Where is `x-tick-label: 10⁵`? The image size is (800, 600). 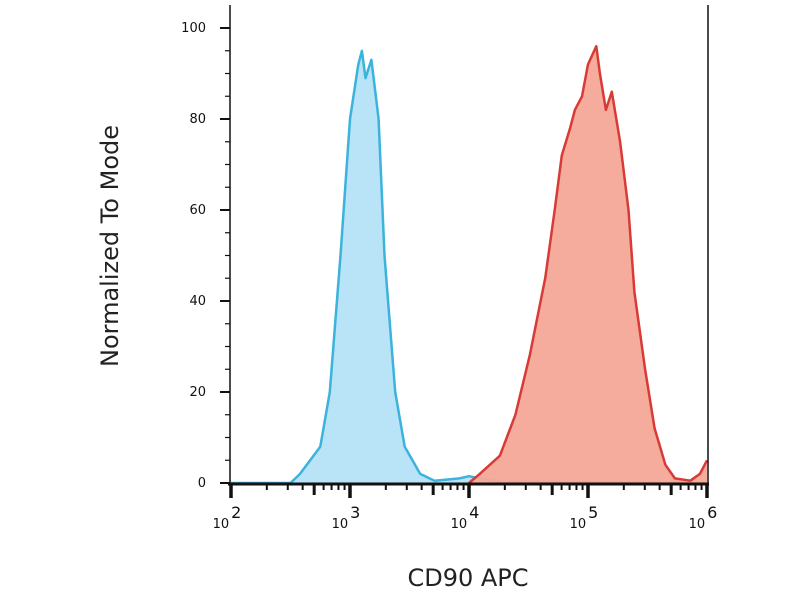
x-tick-label: 10⁵ is located at coordinates (584, 517).